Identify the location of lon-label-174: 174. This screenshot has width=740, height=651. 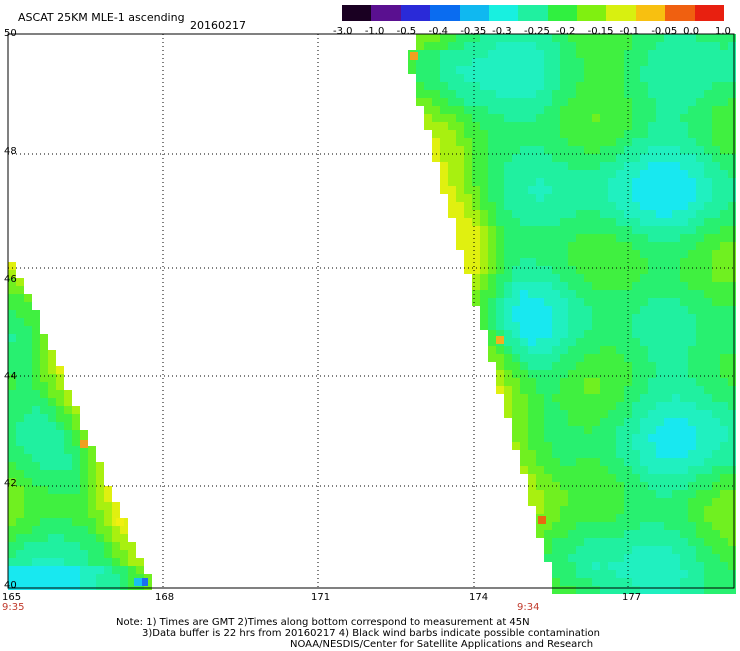
(479, 597).